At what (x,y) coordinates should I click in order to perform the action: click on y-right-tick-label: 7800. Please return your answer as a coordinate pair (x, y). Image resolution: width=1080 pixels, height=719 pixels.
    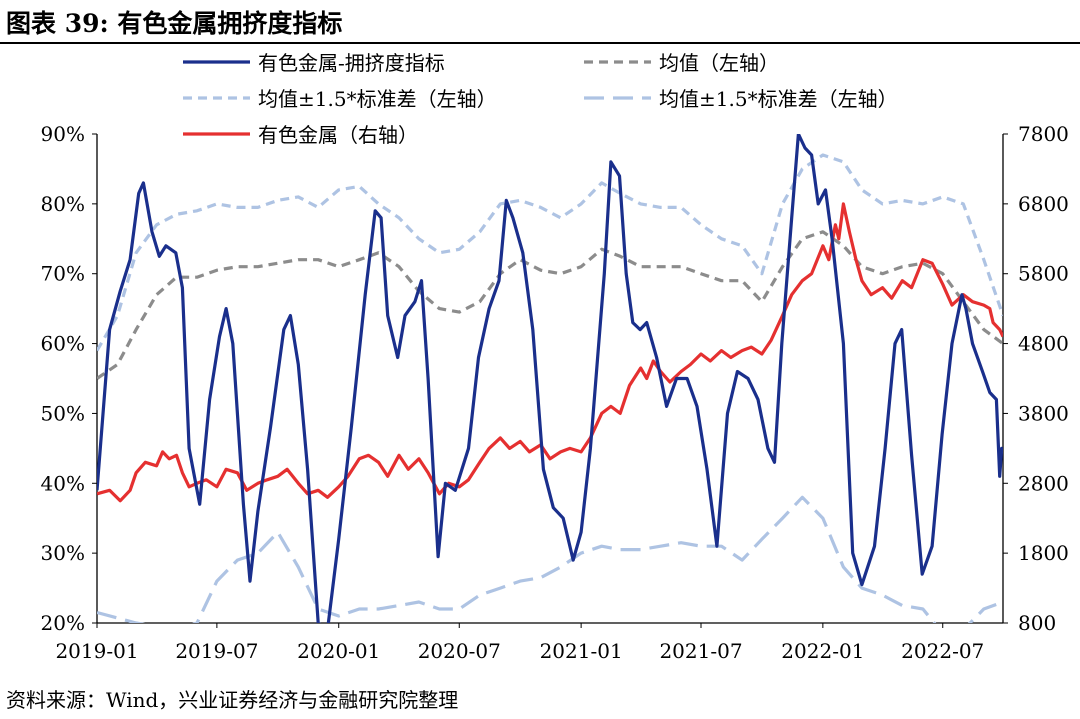
    Looking at the image, I should click on (1043, 134).